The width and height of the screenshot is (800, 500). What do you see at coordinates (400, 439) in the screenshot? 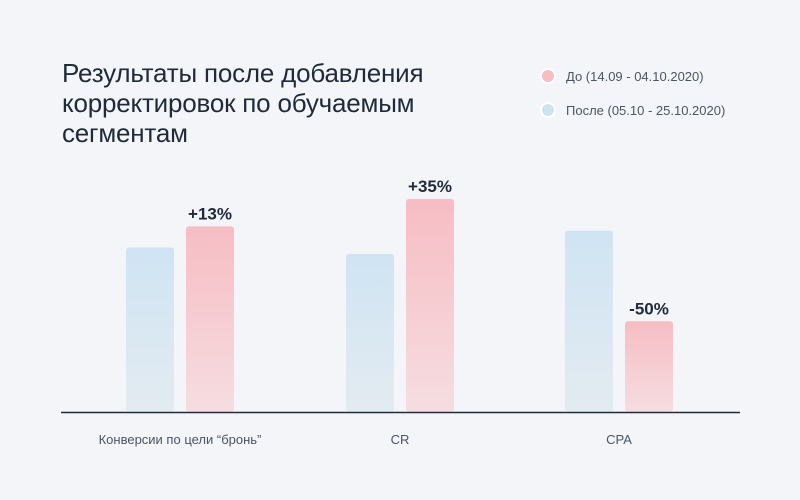
I see `category-label-2: CR` at bounding box center [400, 439].